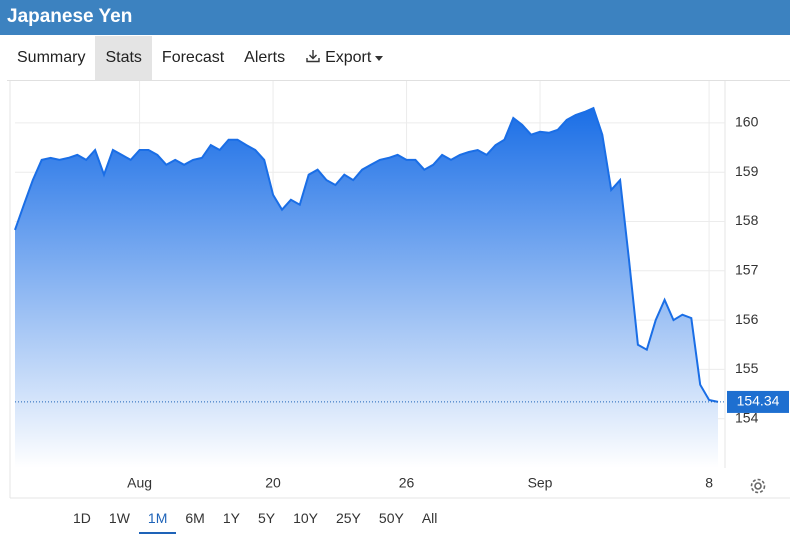  Describe the element at coordinates (747, 220) in the screenshot. I see `y-tick-label: 158` at that location.